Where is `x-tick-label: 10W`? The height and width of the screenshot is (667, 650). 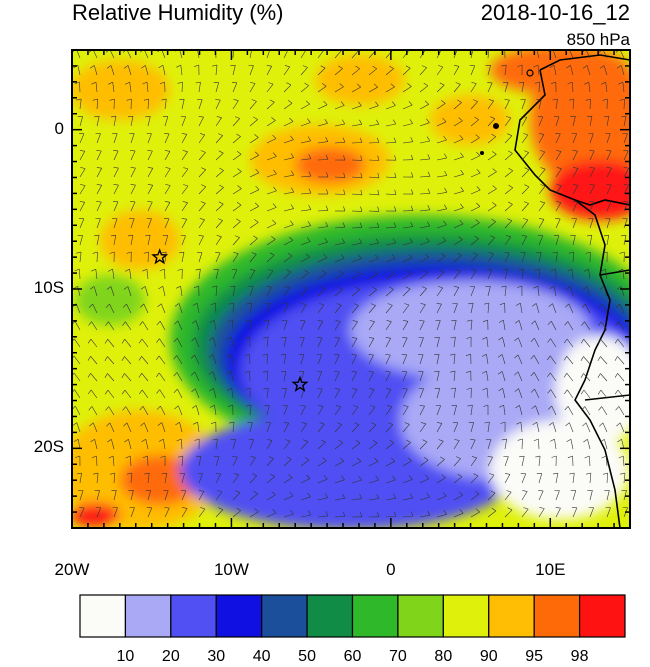
x-tick-label: 10W is located at coordinates (231, 569).